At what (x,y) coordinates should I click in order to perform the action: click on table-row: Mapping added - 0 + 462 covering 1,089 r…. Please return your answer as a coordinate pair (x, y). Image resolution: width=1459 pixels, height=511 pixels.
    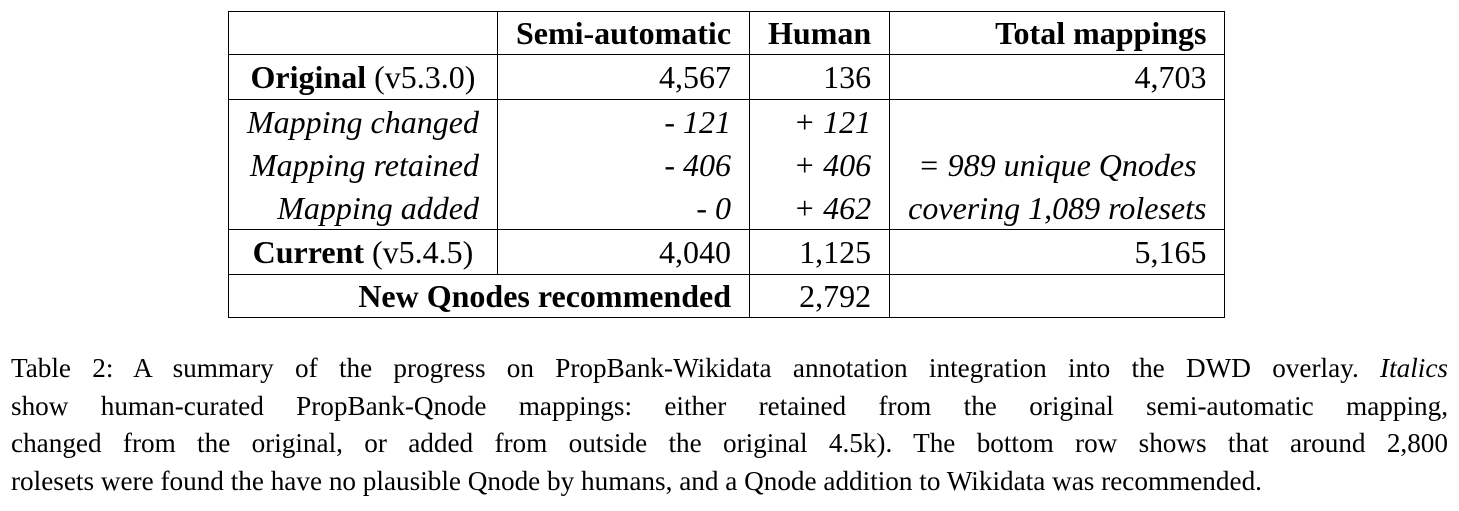
    Looking at the image, I should click on (727, 208).